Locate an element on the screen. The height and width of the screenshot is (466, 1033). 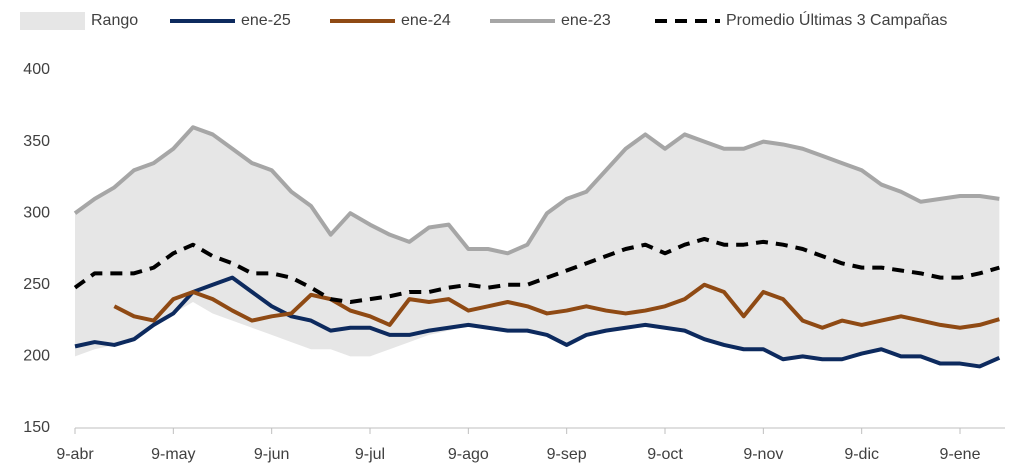
y-tick-label: 150 is located at coordinates (36, 427).